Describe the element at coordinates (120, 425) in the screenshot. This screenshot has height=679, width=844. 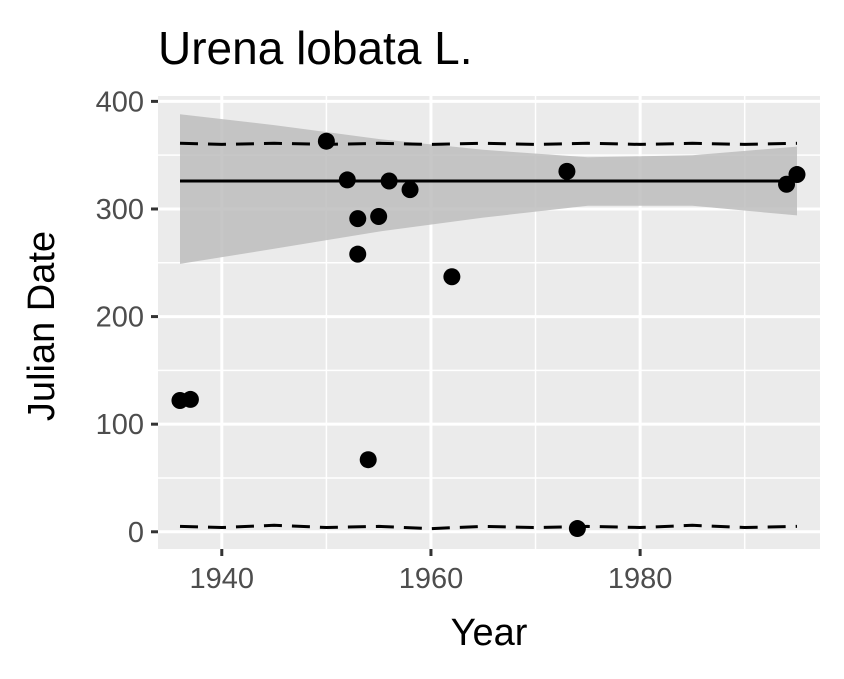
I see `y-tick-label: 100` at that location.